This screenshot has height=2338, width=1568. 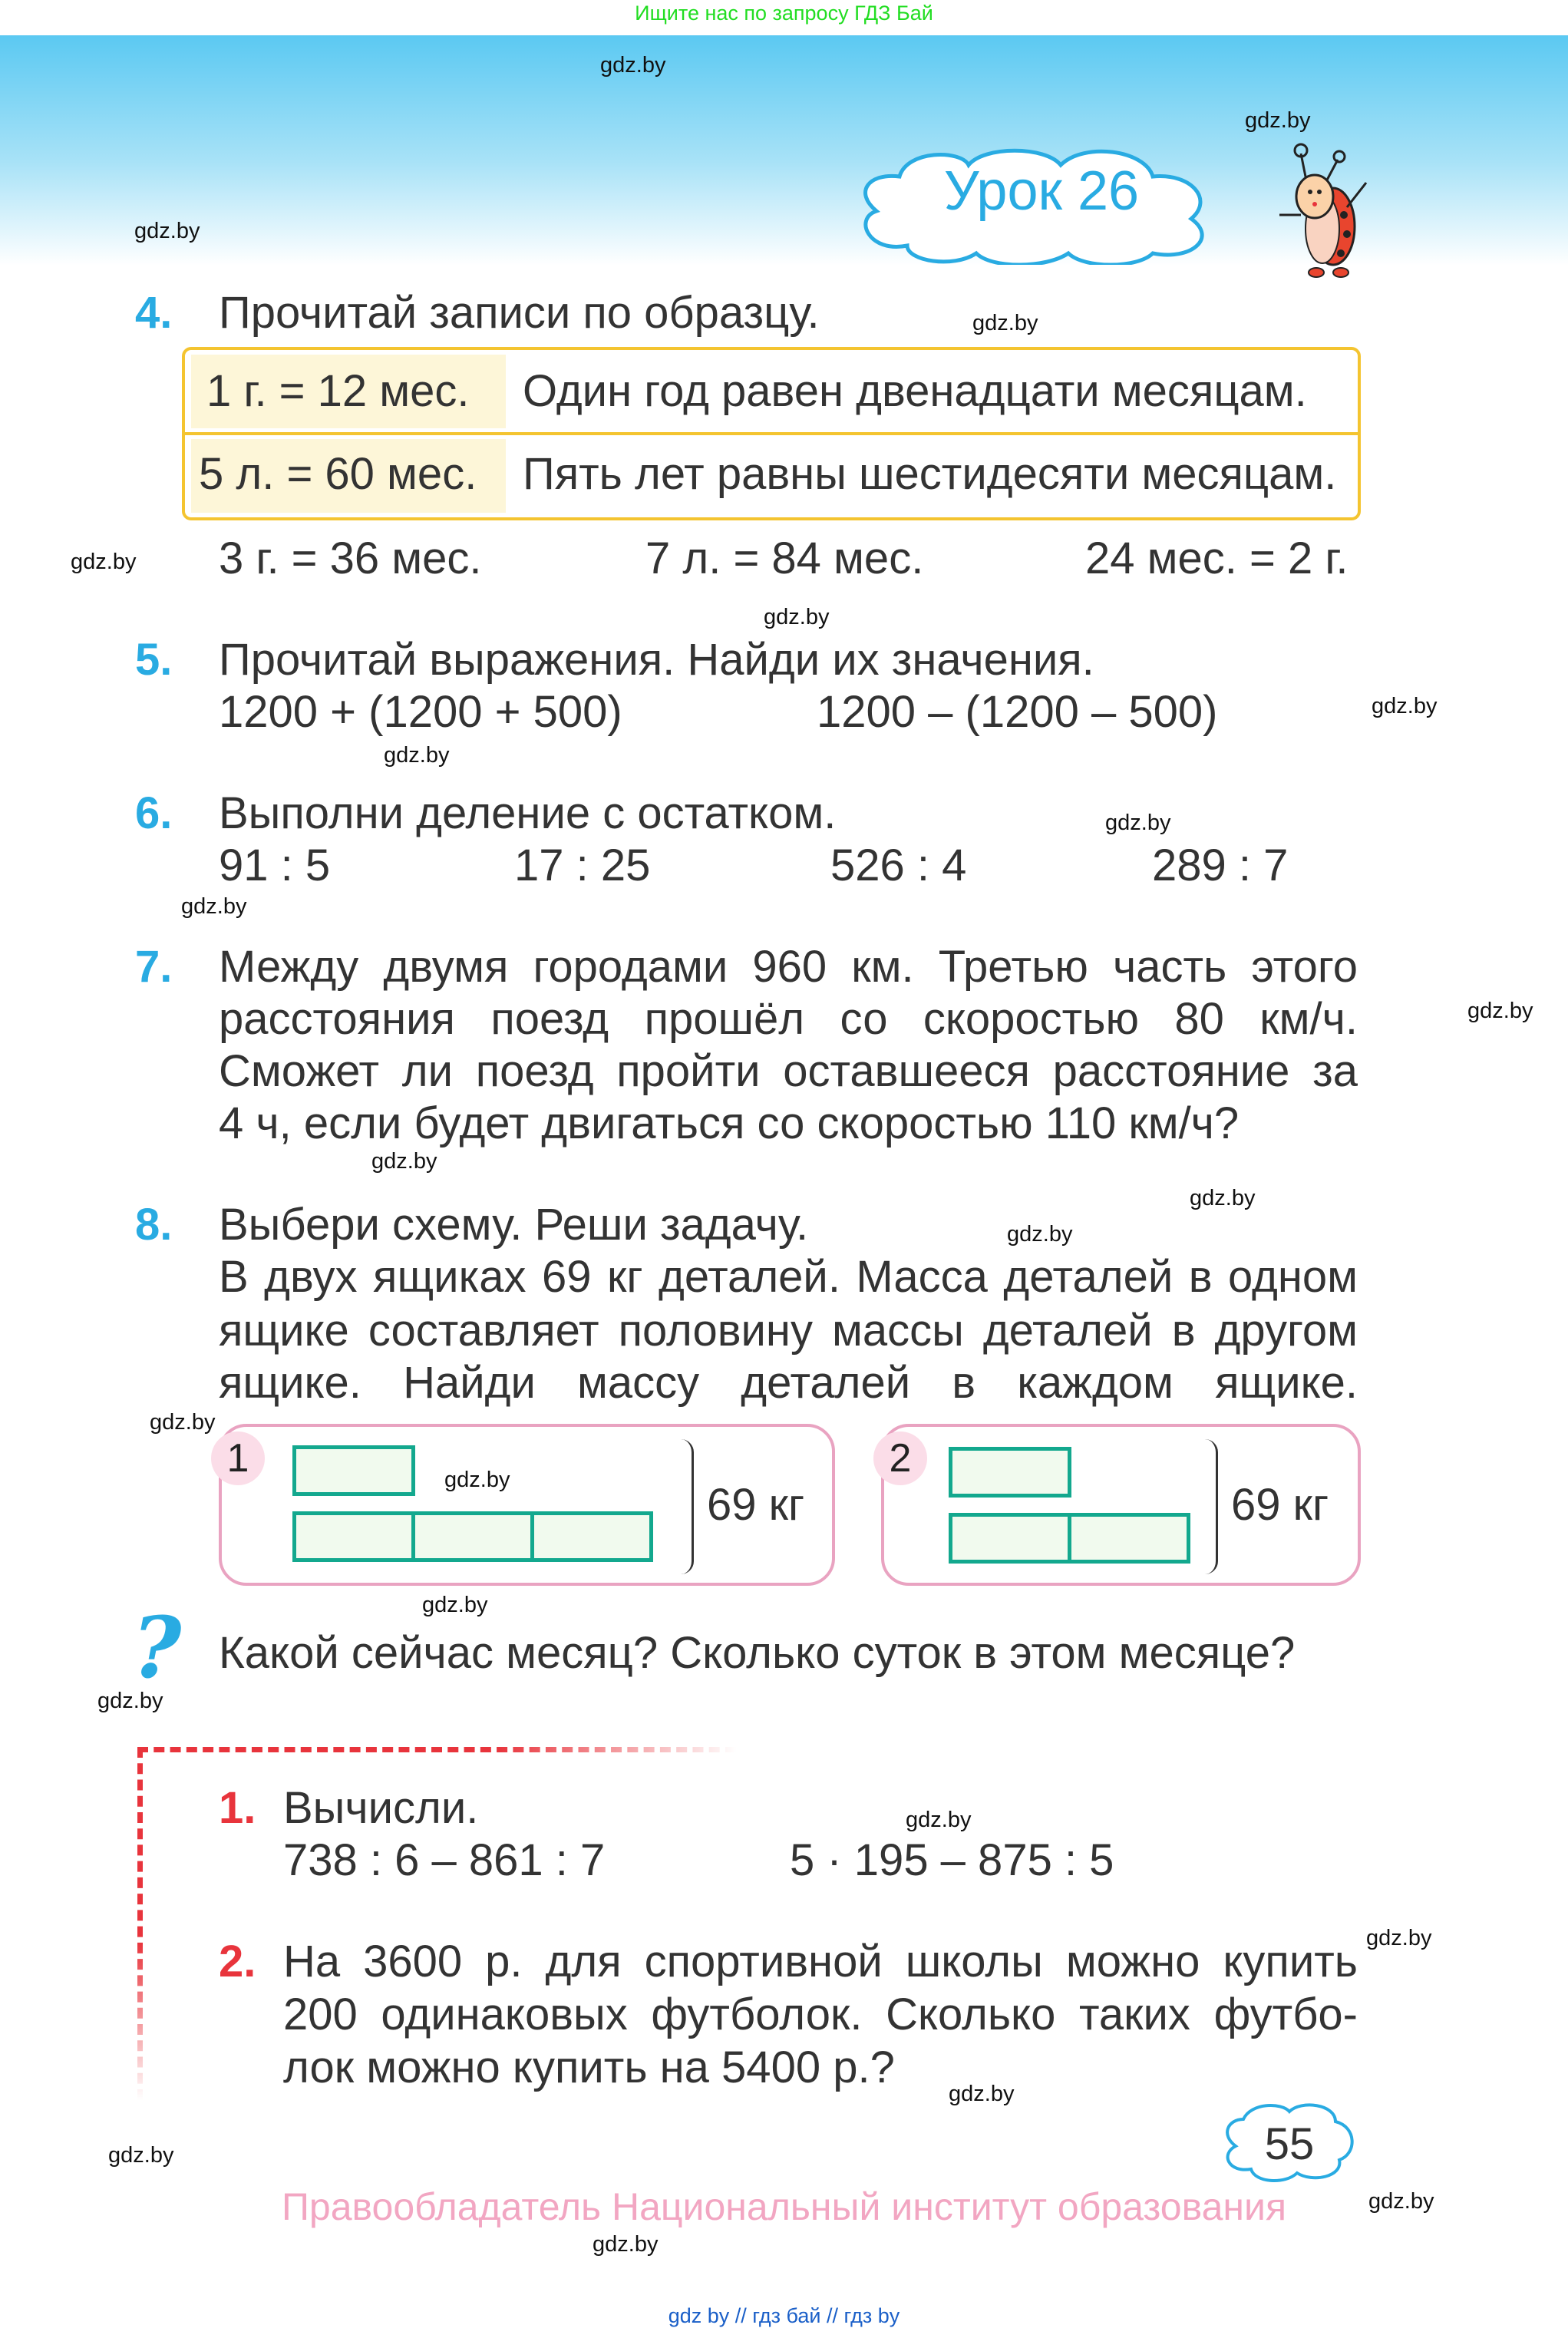 I want to click on task-6-number: 6., so click(x=154, y=813).